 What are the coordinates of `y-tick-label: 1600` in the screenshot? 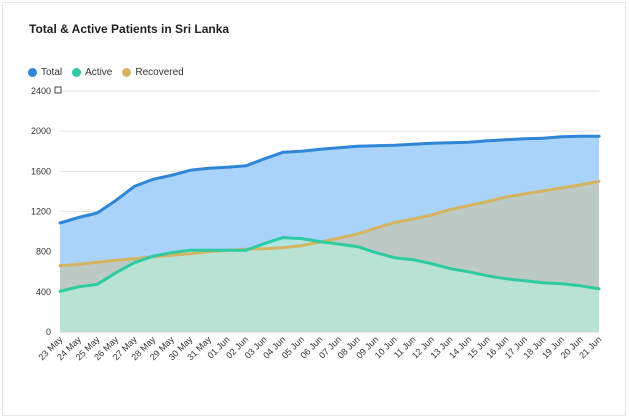 It's located at (41, 171).